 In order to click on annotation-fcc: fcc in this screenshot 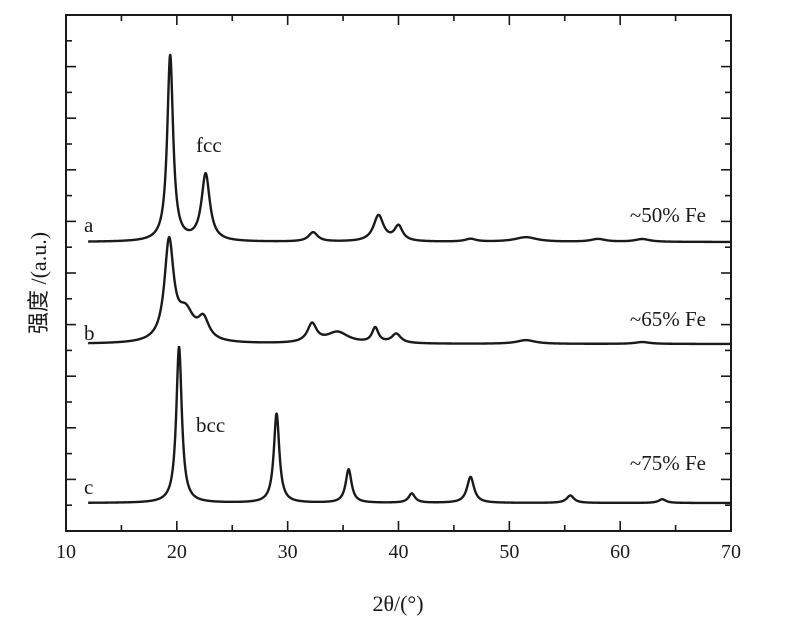, I will do `click(209, 145)`.